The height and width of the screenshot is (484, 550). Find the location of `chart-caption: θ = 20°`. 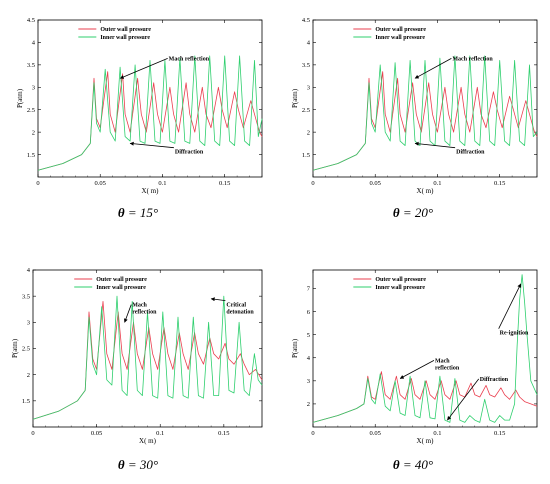

chart-caption: θ = 20° is located at coordinates (413, 213).